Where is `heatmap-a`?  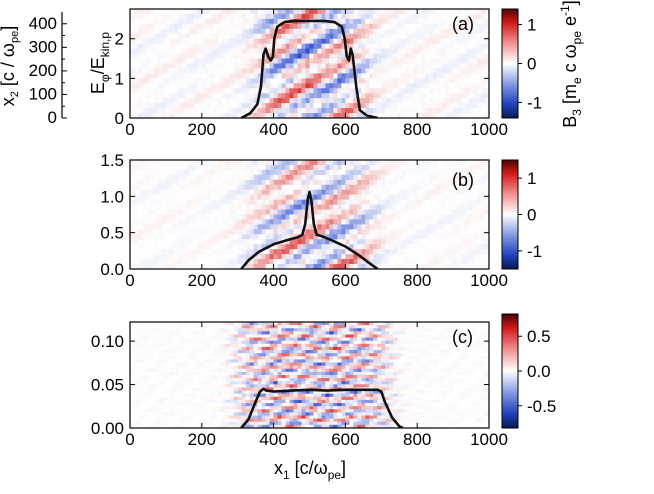 heatmap-a is located at coordinates (309, 63).